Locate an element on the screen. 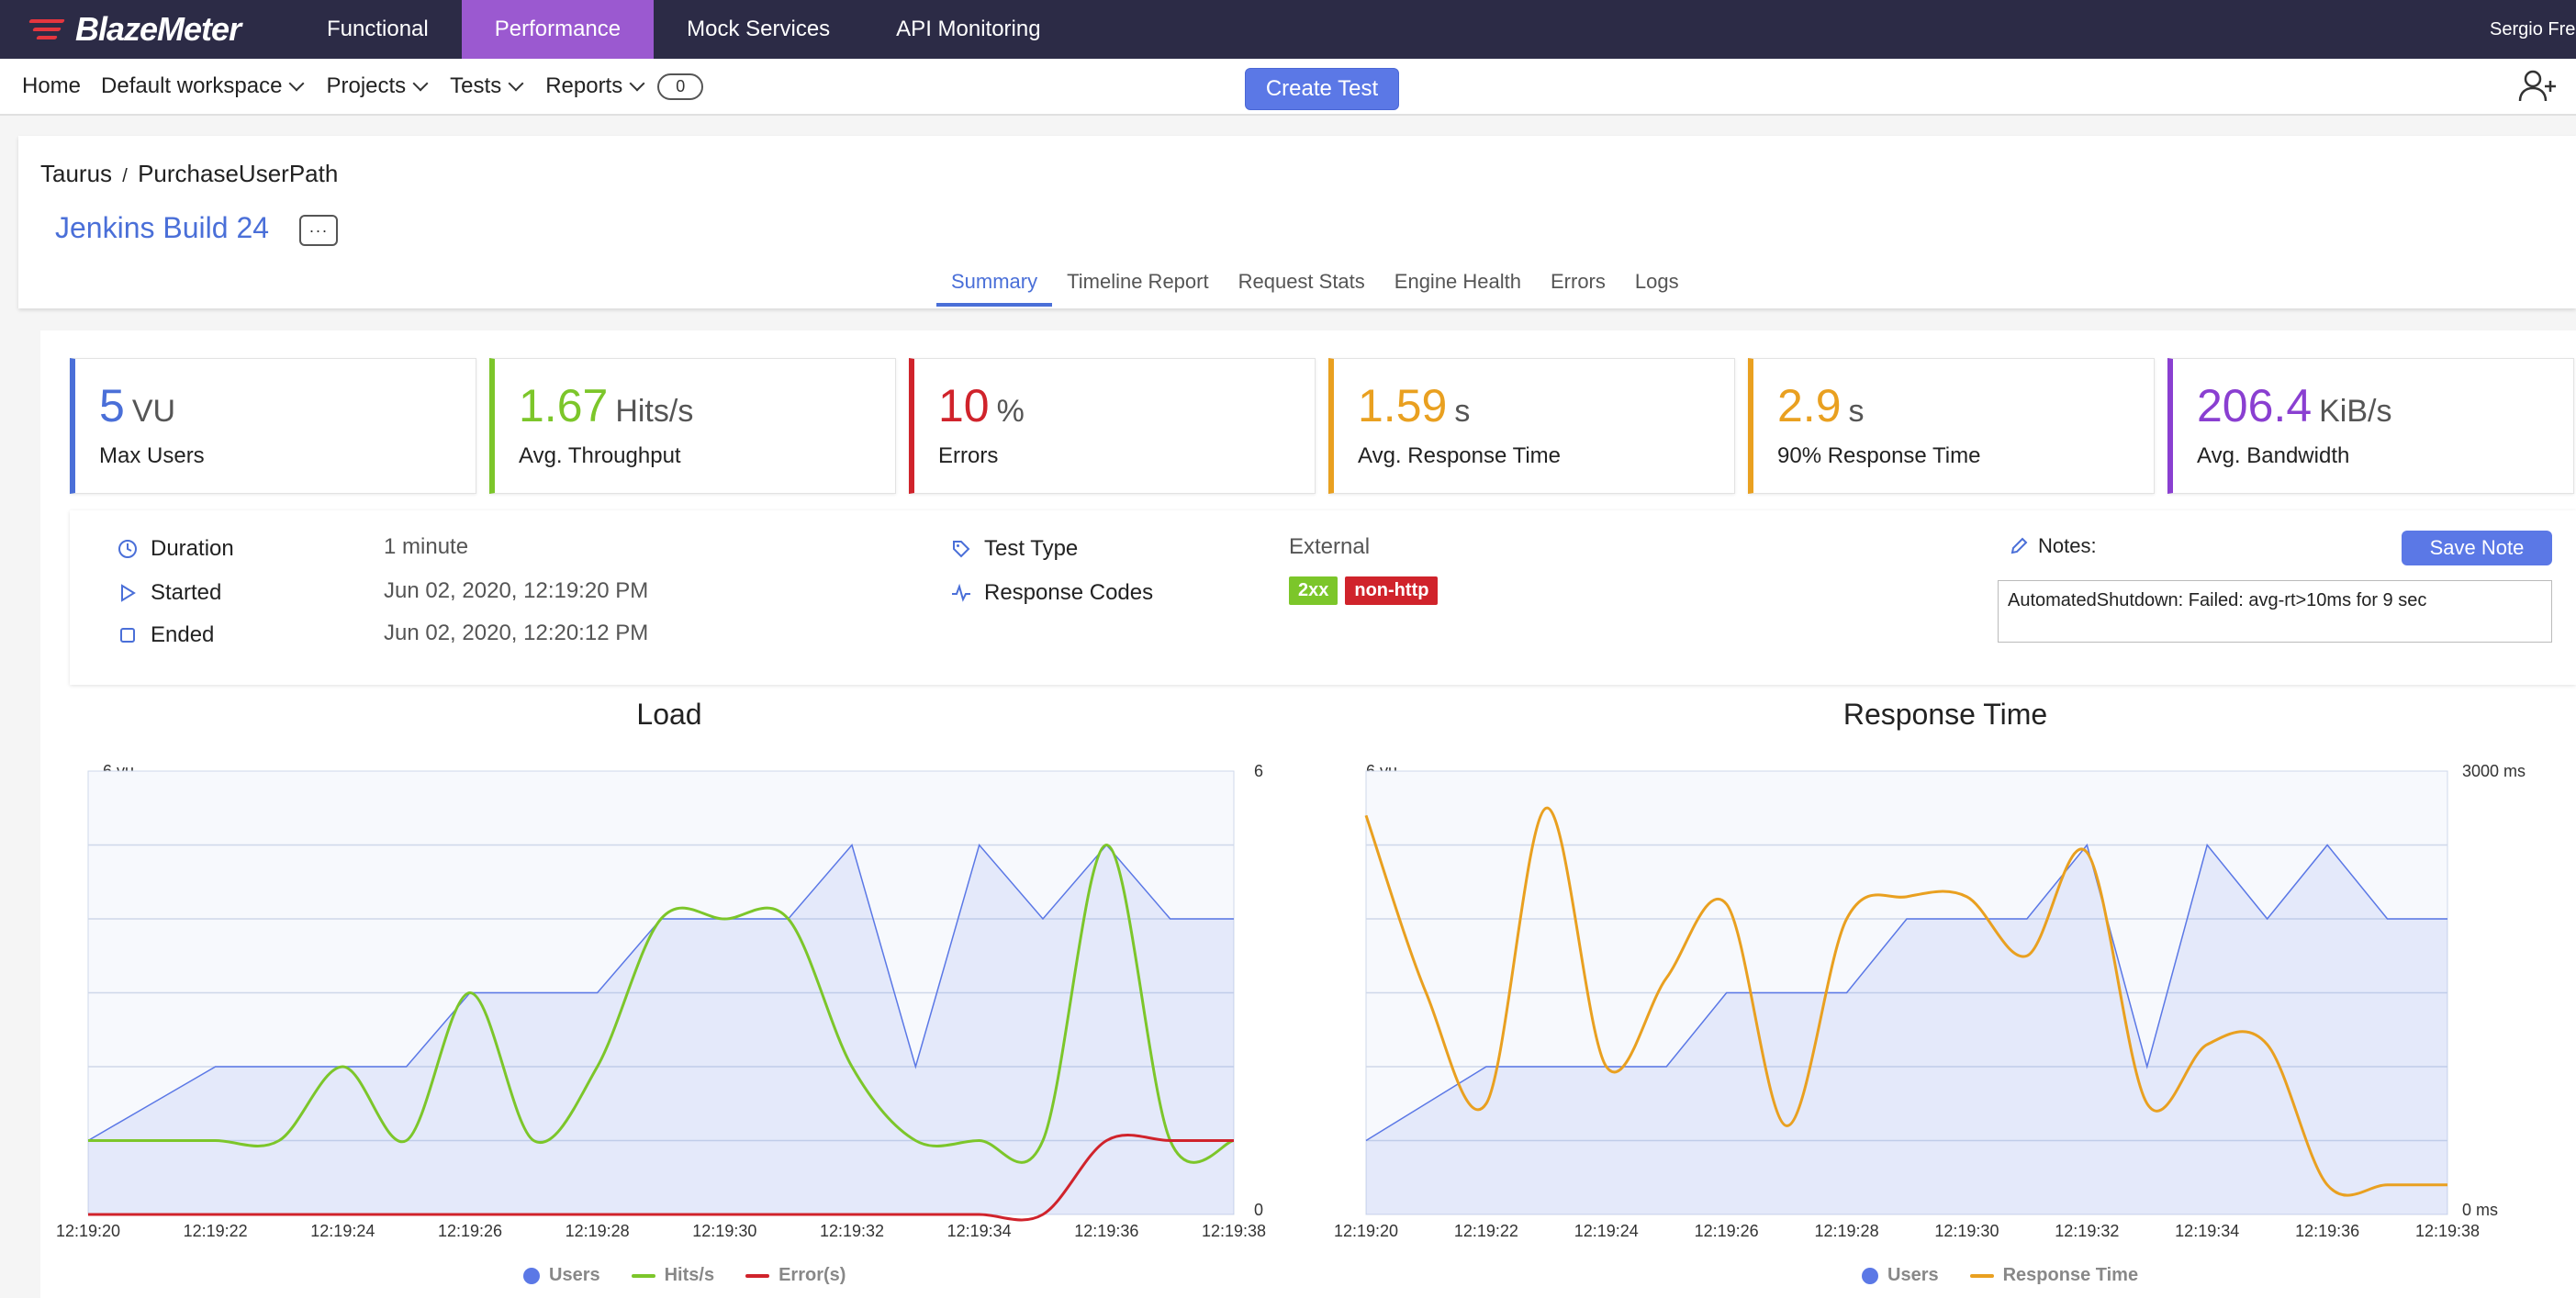 The width and height of the screenshot is (2576, 1298). kpi-value: 1.59 is located at coordinates (1403, 406).